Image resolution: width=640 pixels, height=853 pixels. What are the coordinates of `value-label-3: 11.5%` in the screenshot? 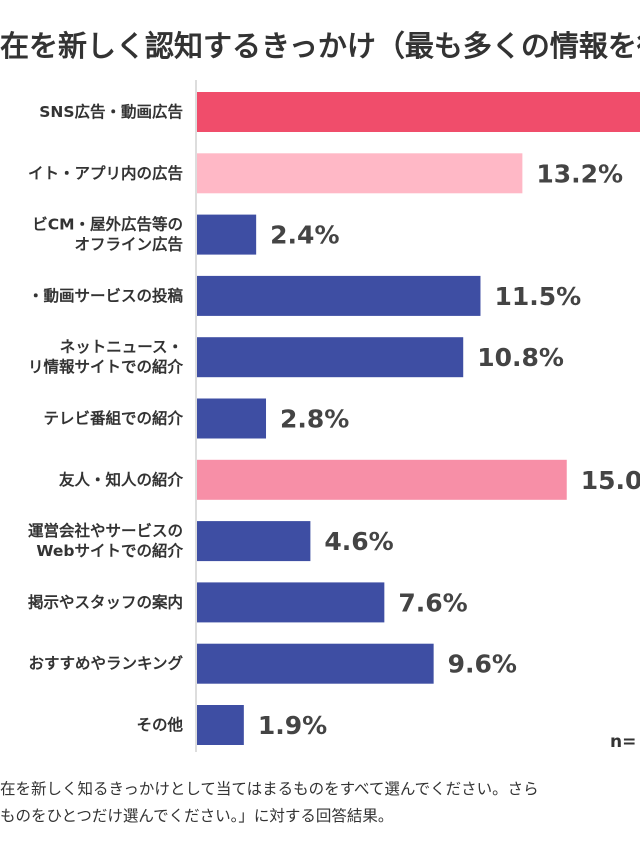 It's located at (537, 296).